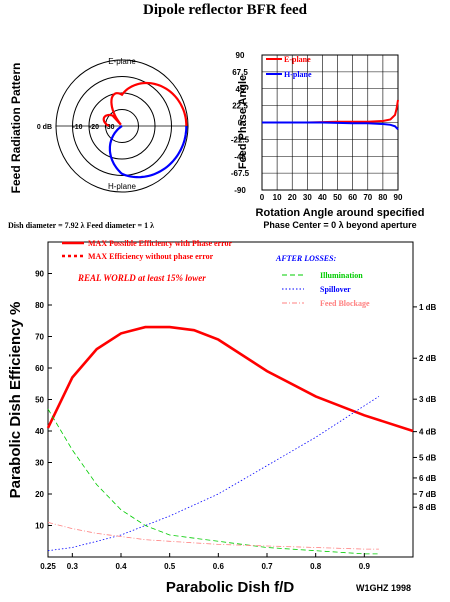  Describe the element at coordinates (240, 123) in the screenshot. I see `phase-y-tick-label: 0` at that location.